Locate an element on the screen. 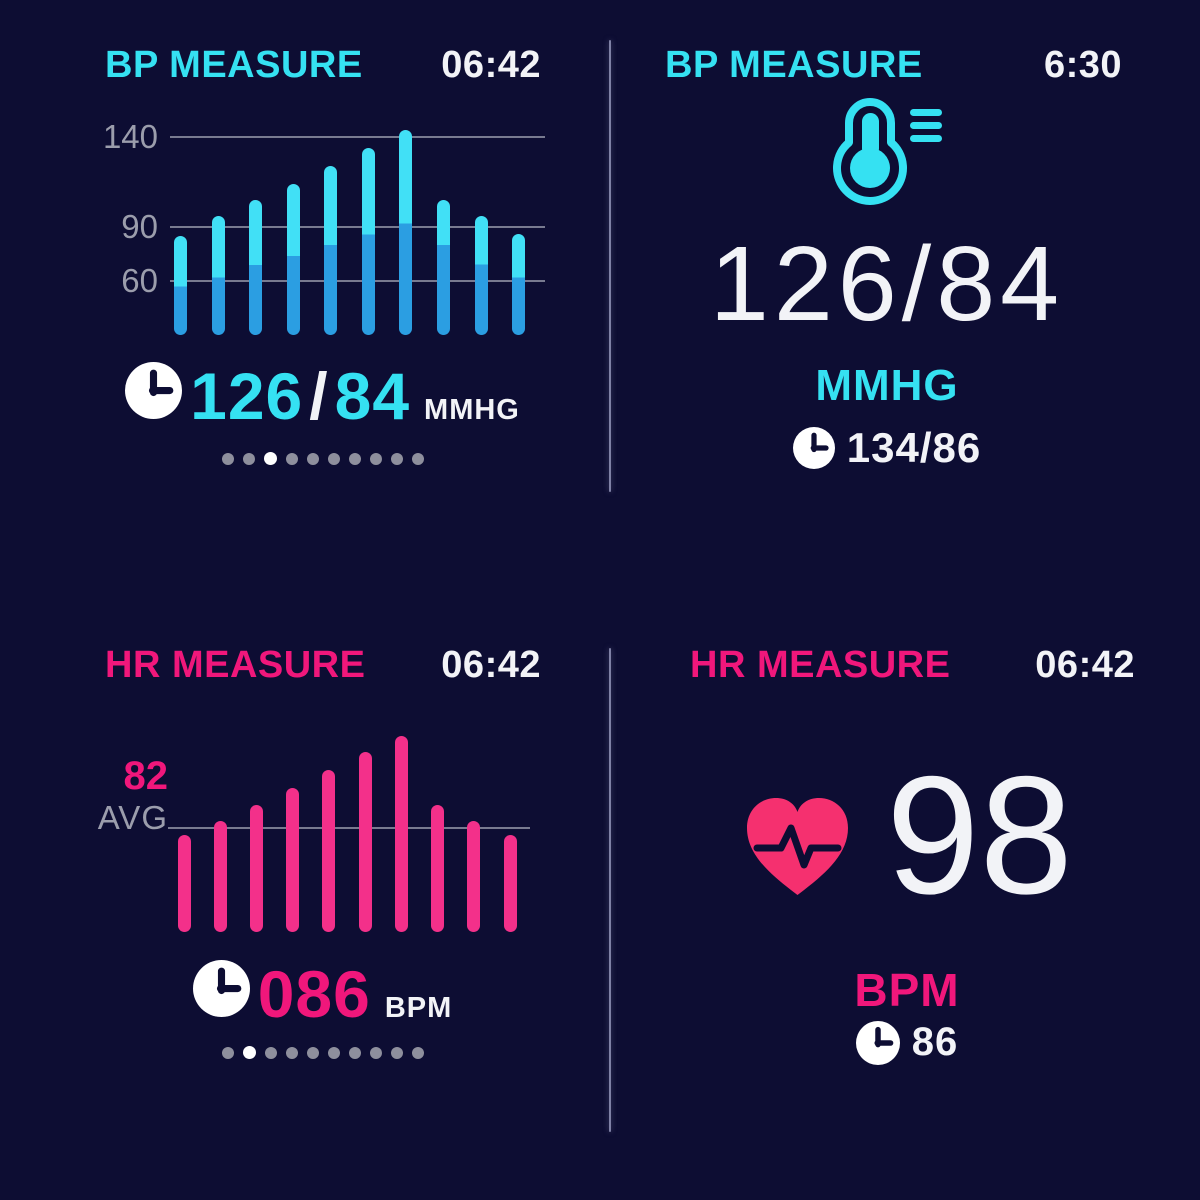  panel-header: BP MEASURE 6:30 is located at coordinates (900, 65).